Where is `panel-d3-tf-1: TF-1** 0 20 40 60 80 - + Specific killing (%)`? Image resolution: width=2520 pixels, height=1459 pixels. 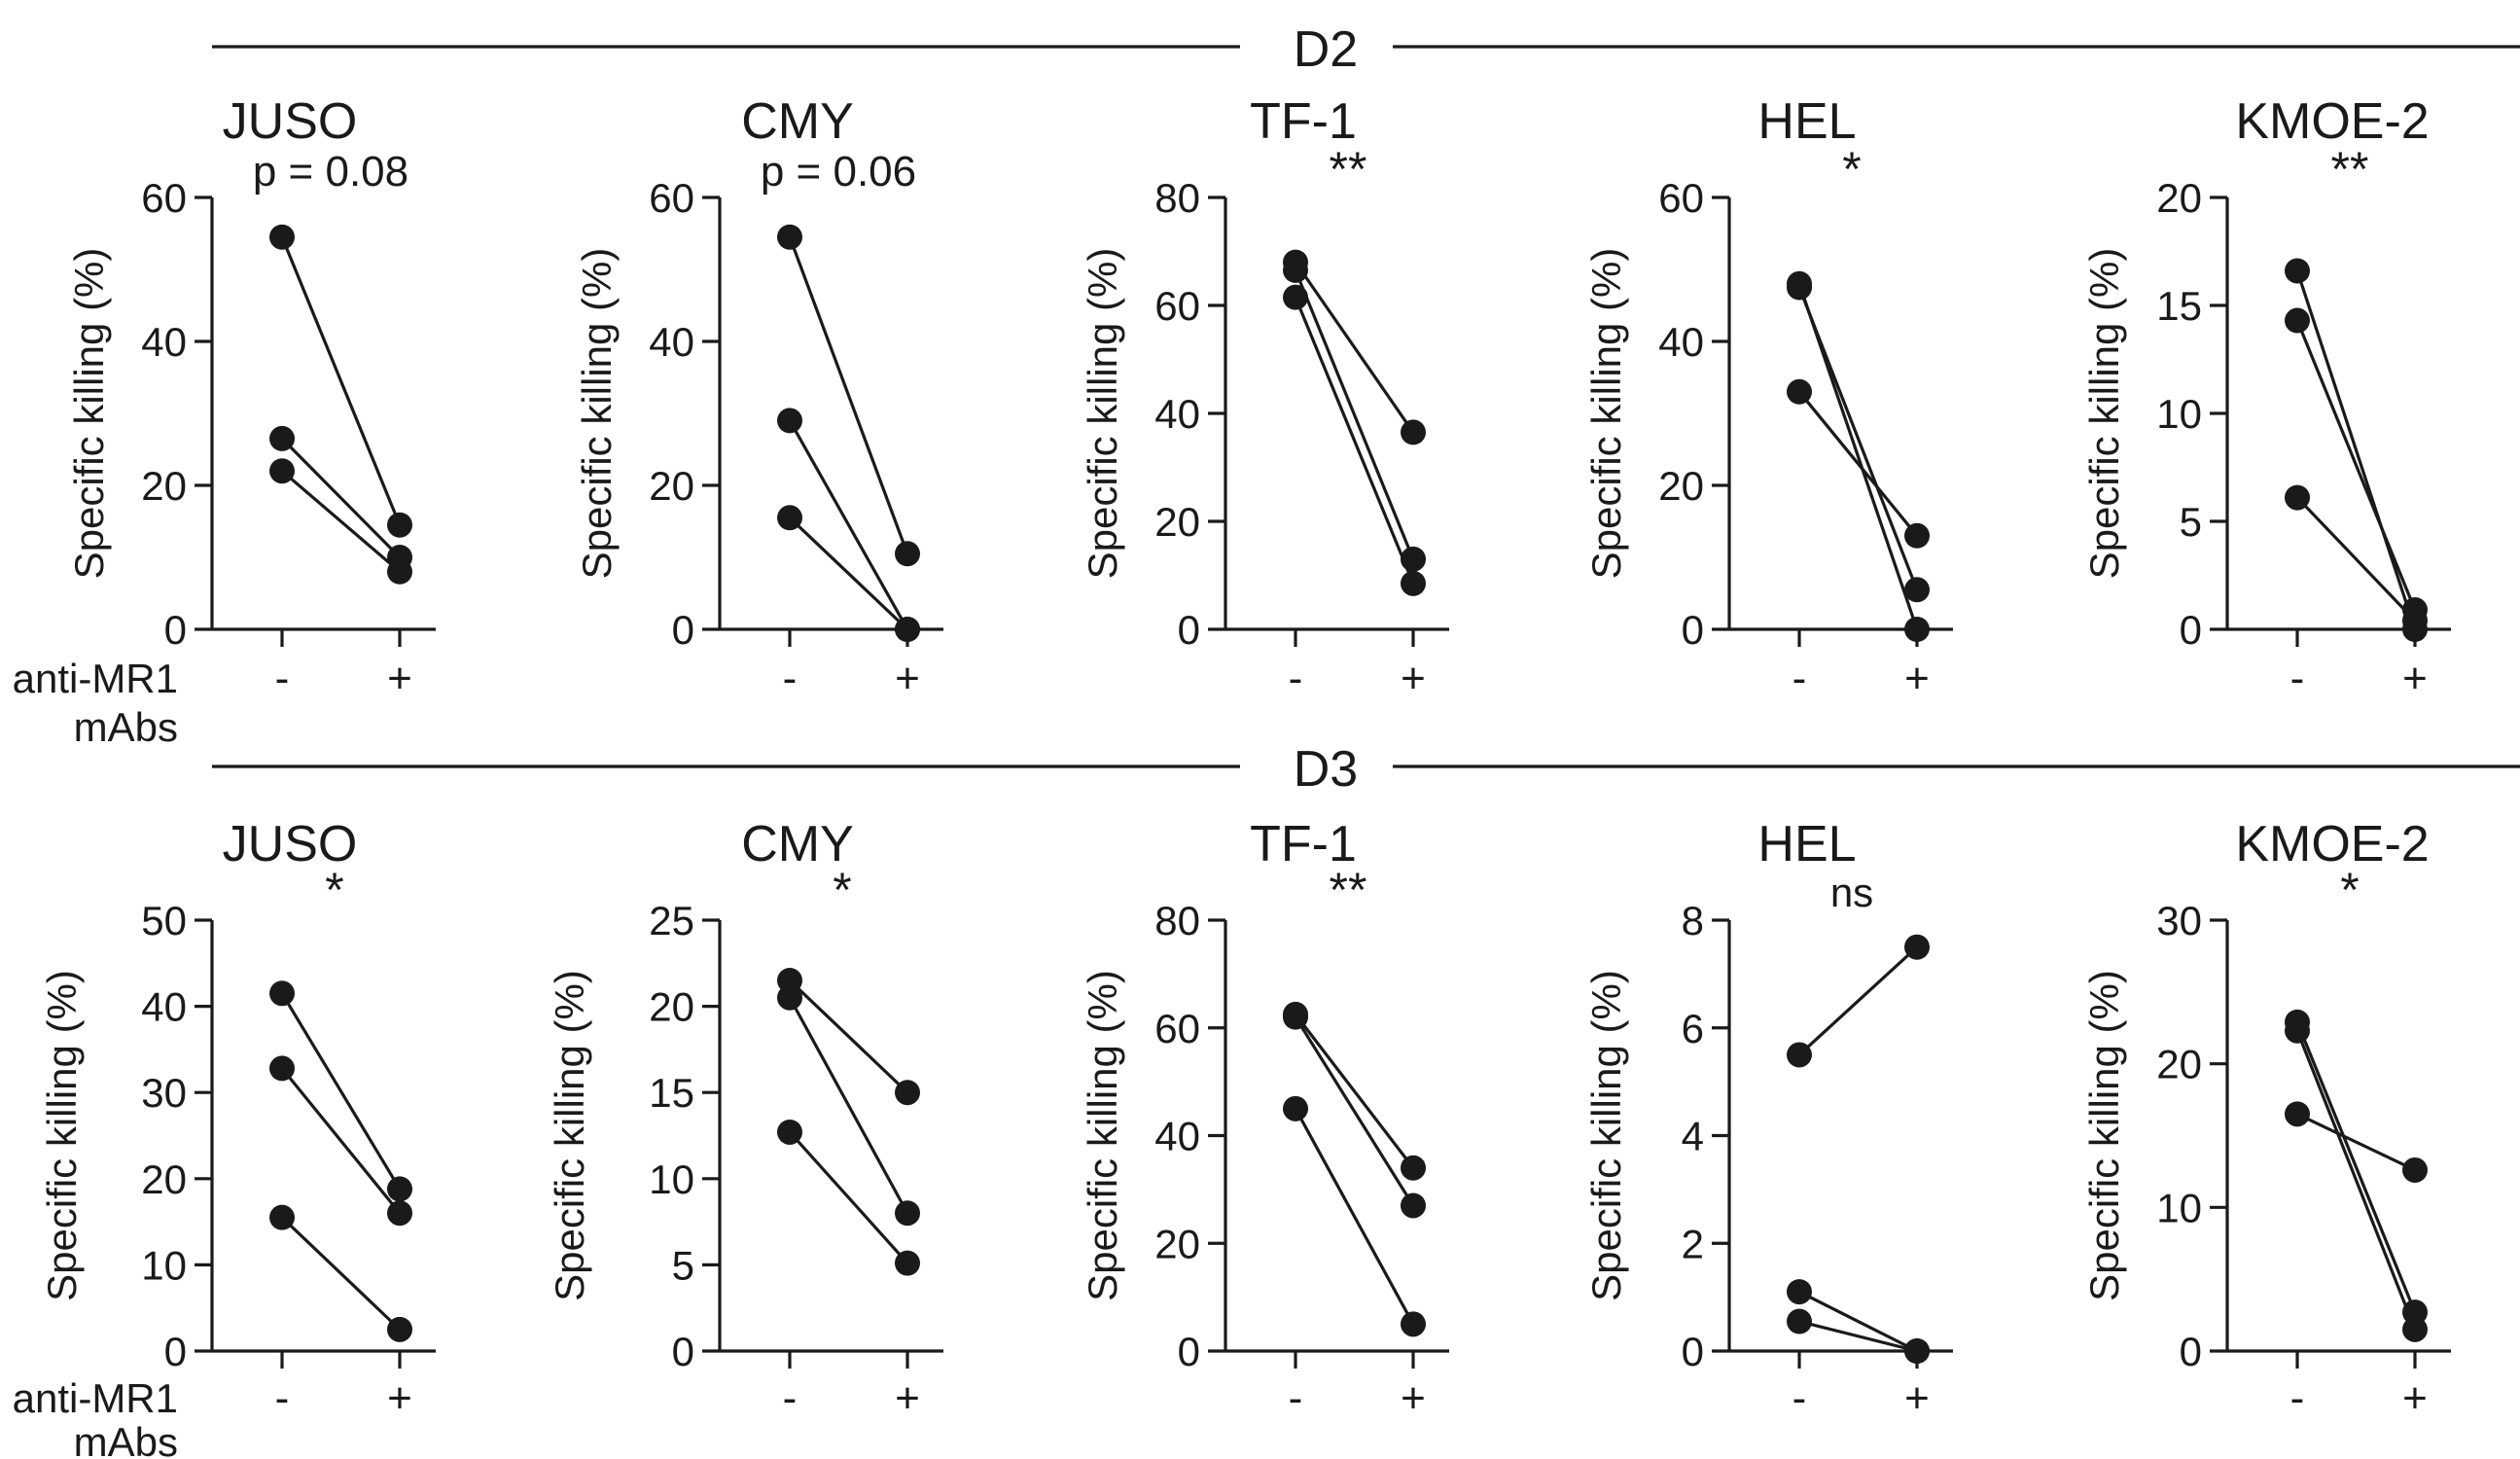
panel-d3-tf-1: TF-1** 0 20 40 60 80 - + Specific killing (%) is located at coordinates (1264, 1119).